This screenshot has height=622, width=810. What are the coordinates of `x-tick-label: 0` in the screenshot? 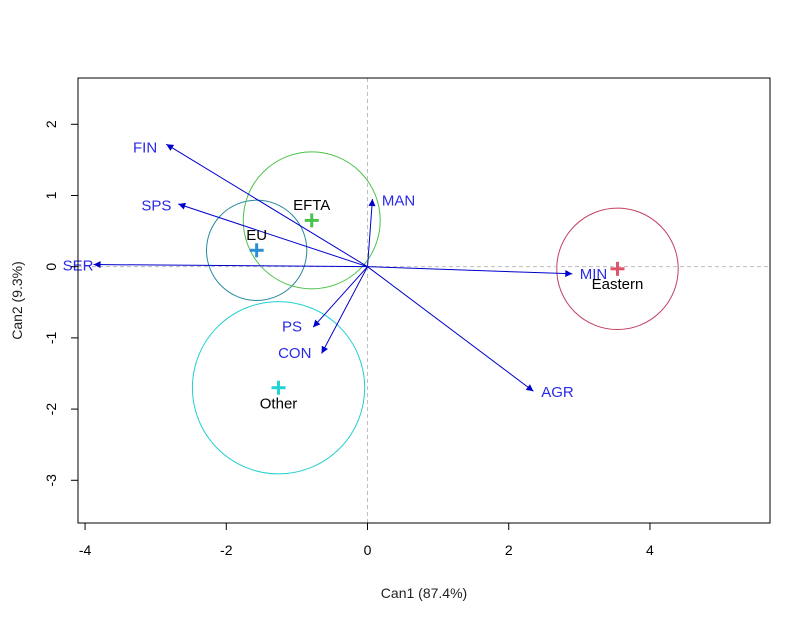 It's located at (368, 550).